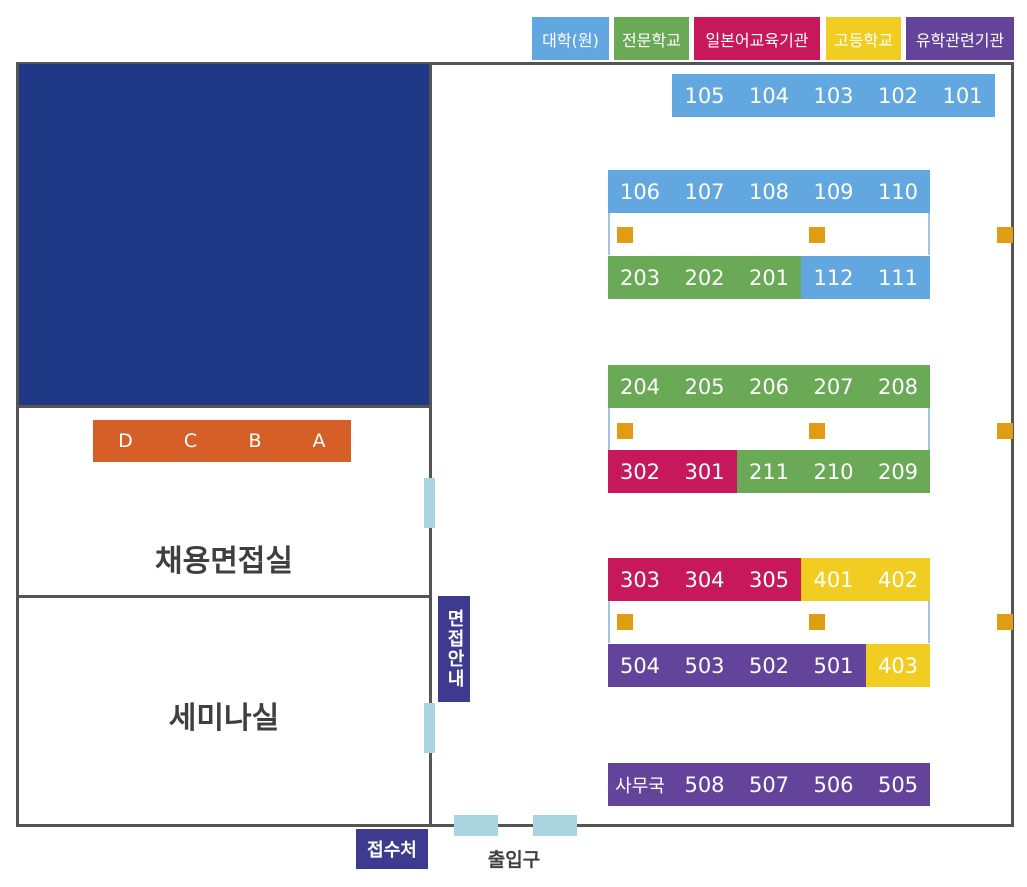 Image resolution: width=1027 pixels, height=887 pixels. I want to click on booth-504-label: 504, so click(640, 665).